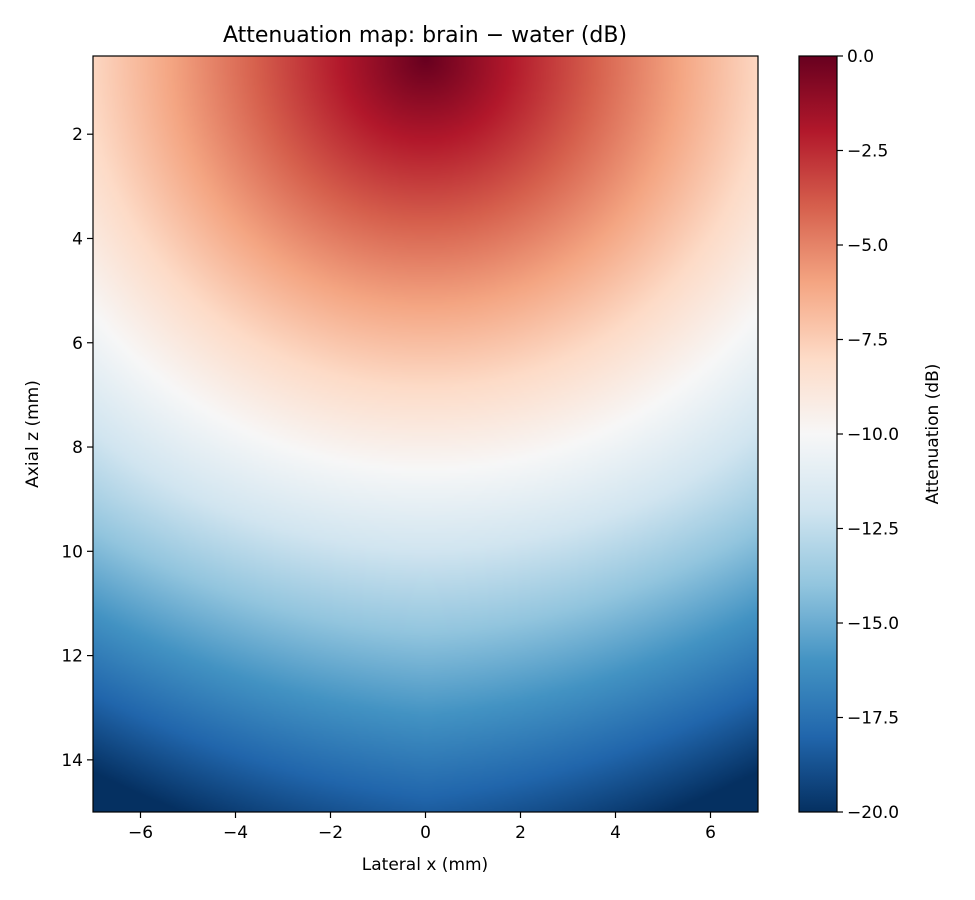 This screenshot has width=975, height=900. I want to click on y-tick-label: 12, so click(72, 657).